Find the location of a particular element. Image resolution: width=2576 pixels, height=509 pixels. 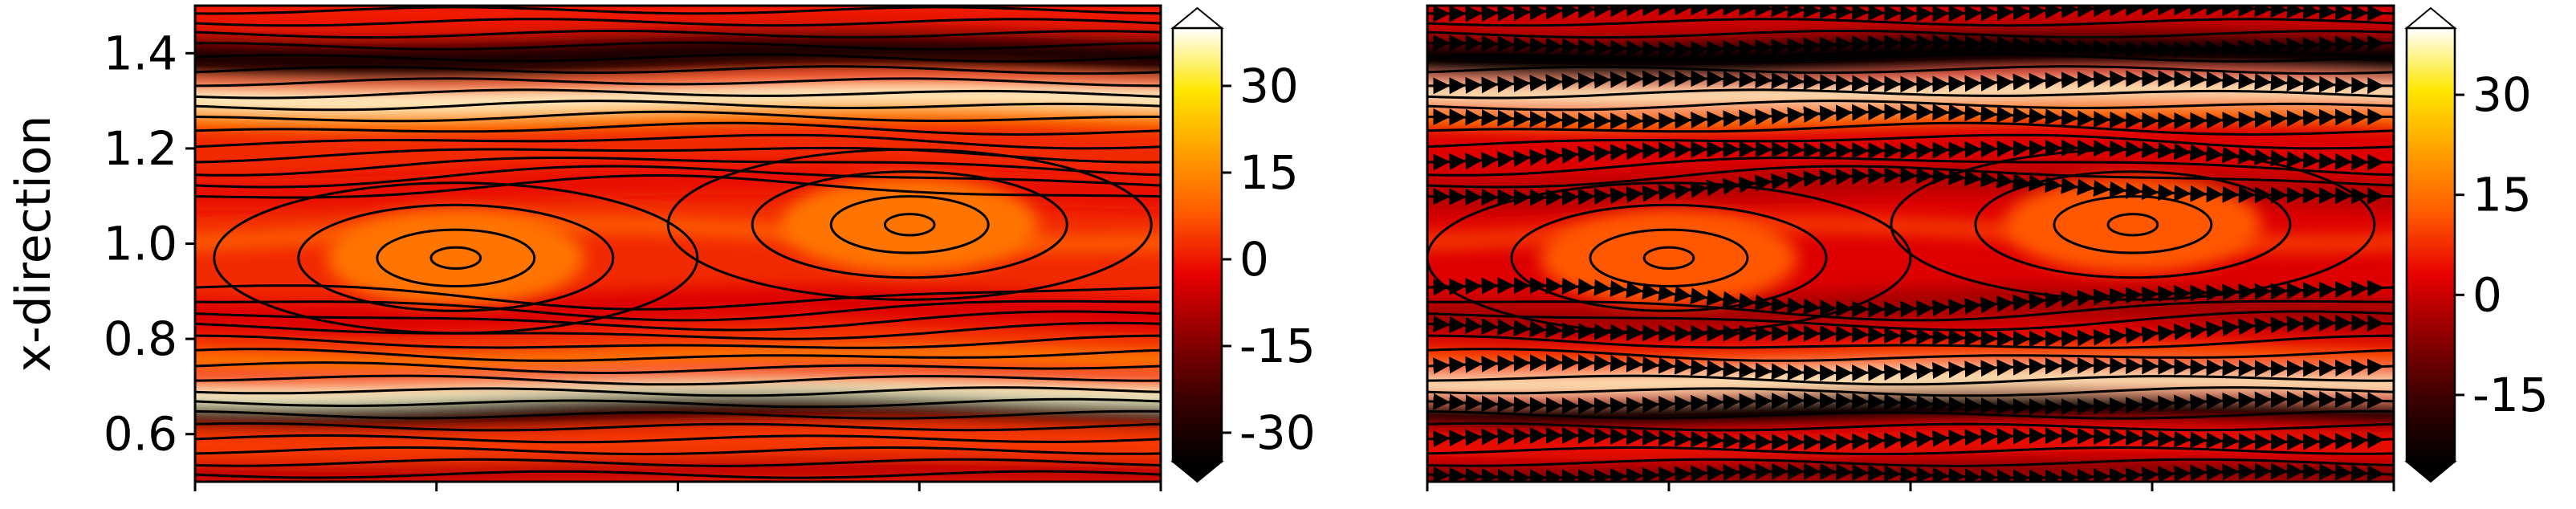

y-tick-label: 0.8 is located at coordinates (140, 339).